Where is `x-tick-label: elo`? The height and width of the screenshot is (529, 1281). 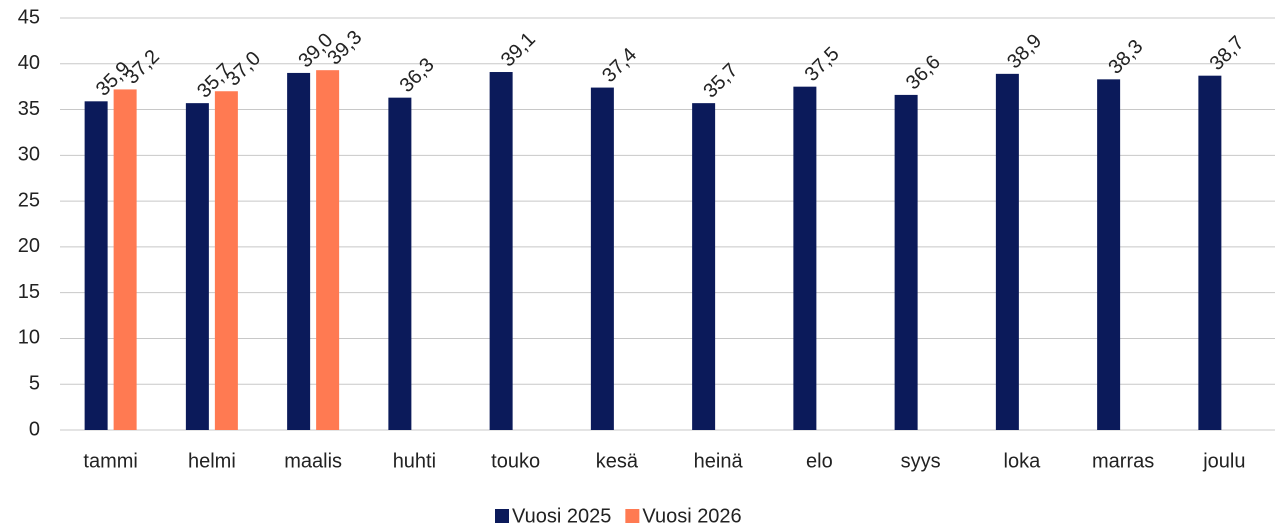 x-tick-label: elo is located at coordinates (819, 461).